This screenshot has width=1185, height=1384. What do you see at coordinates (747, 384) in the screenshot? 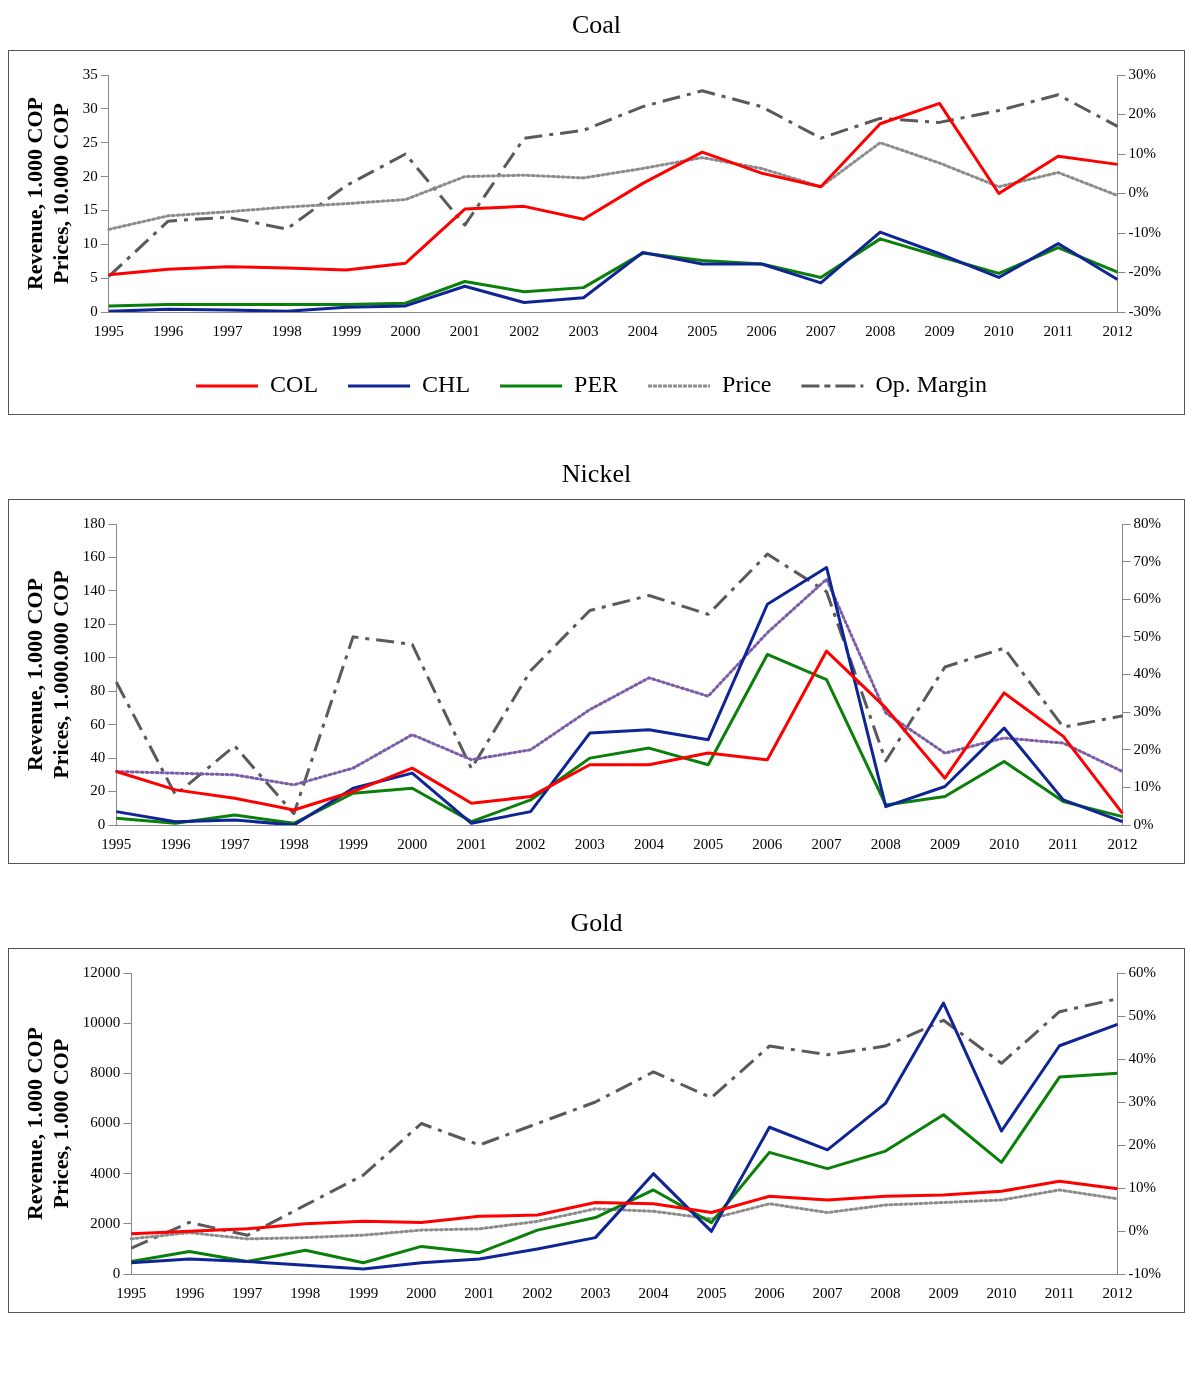
I see `legend-label: Price` at bounding box center [747, 384].